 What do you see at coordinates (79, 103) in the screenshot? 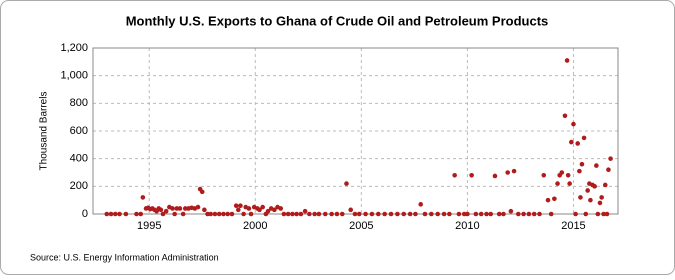
I see `y-tick-label: 800` at bounding box center [79, 103].